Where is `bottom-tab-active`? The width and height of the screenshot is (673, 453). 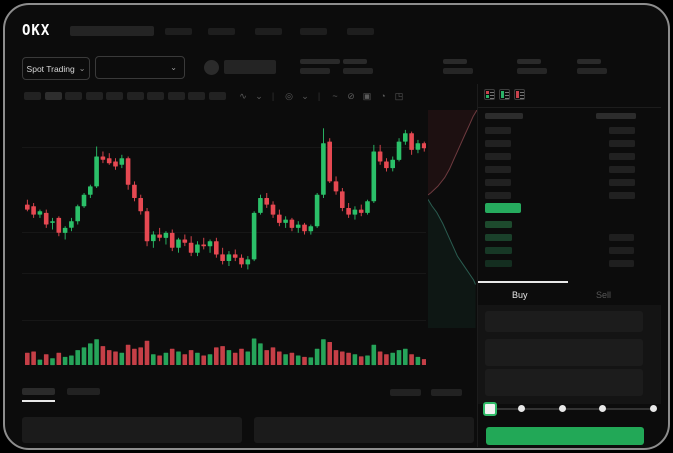
bottom-tab-active is located at coordinates (38, 391).